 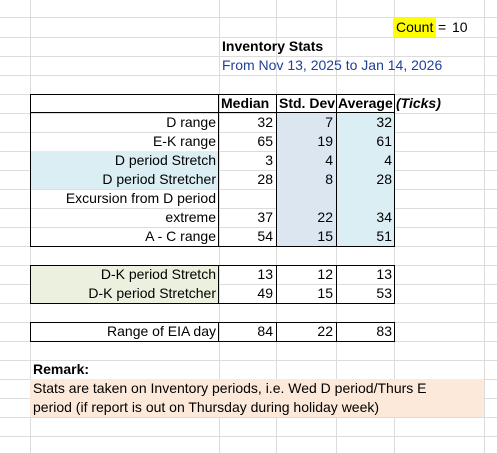 What do you see at coordinates (384, 293) in the screenshot?
I see `avg-value: 53` at bounding box center [384, 293].